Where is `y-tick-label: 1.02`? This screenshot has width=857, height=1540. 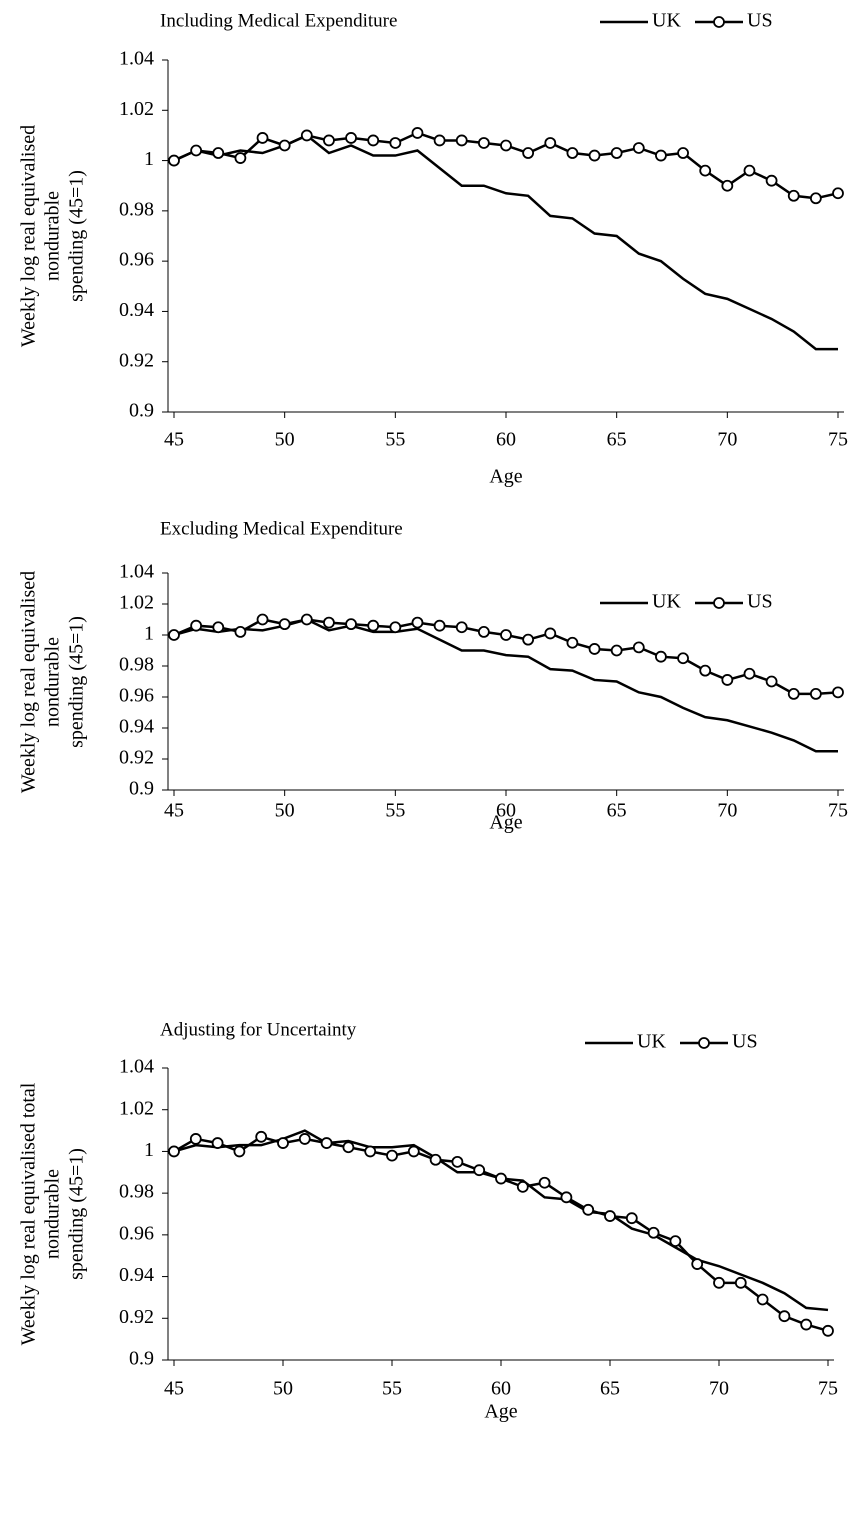 y-tick-label: 1.02 is located at coordinates (136, 109).